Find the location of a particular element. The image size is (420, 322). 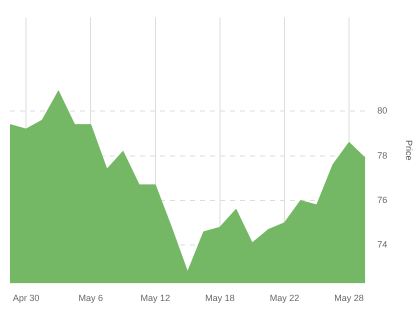

y-tick-label: 80 is located at coordinates (382, 111).